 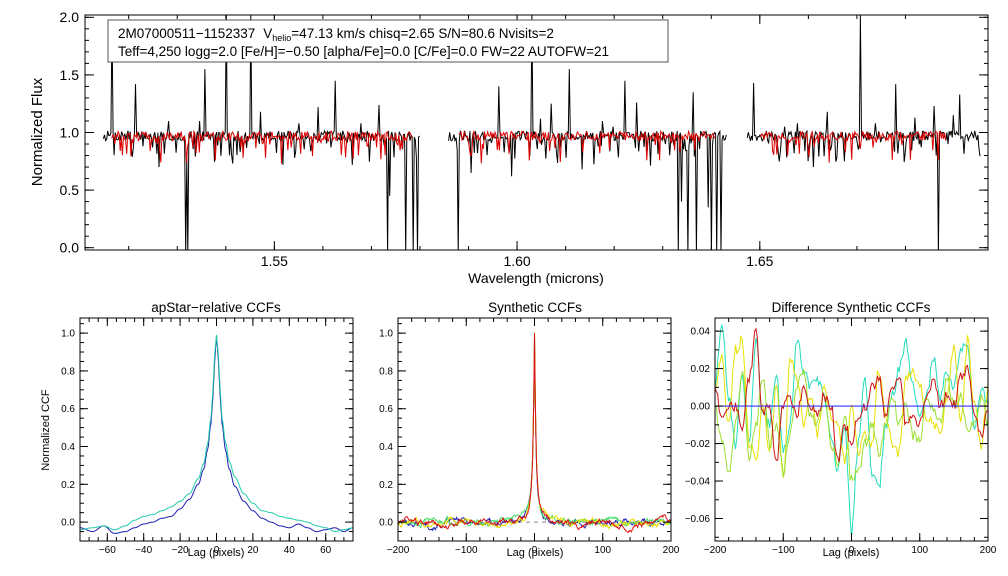 What do you see at coordinates (107, 550) in the screenshot?
I see `x-tick-label: −60` at bounding box center [107, 550].